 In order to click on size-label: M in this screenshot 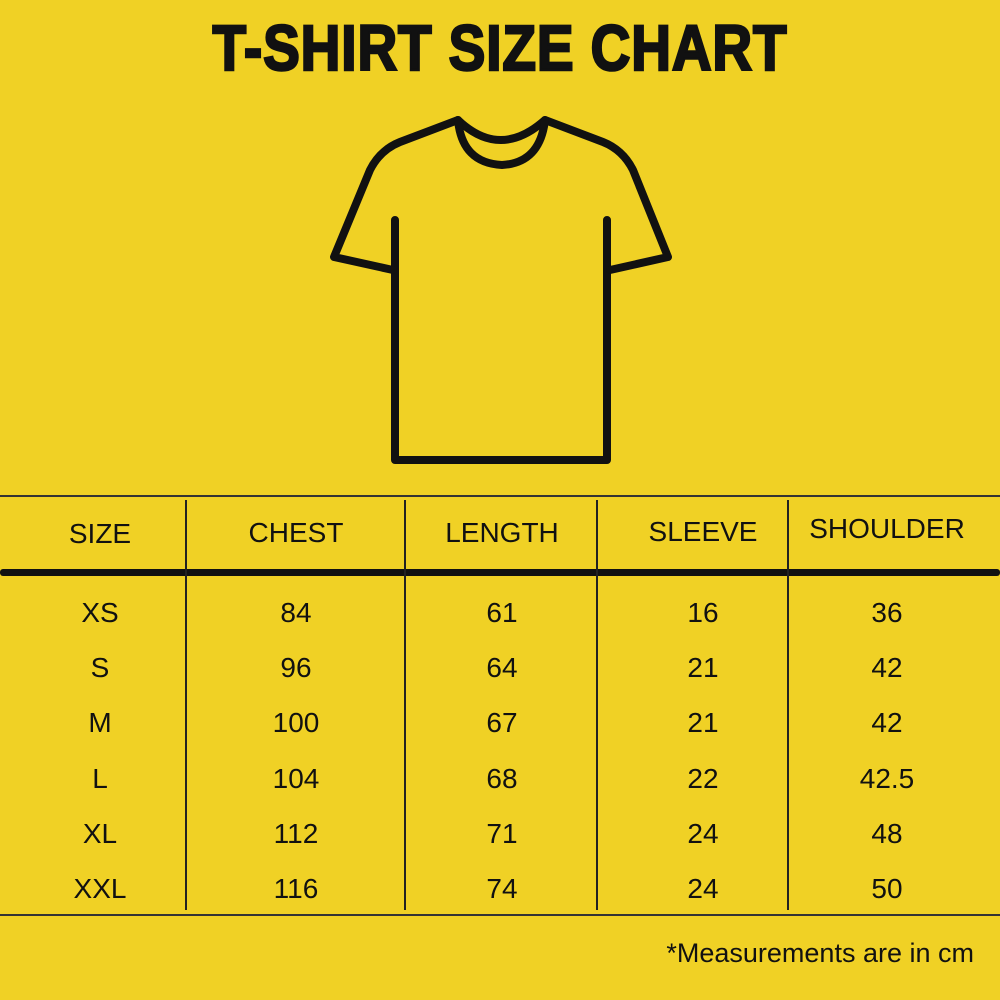, I will do `click(100, 722)`.